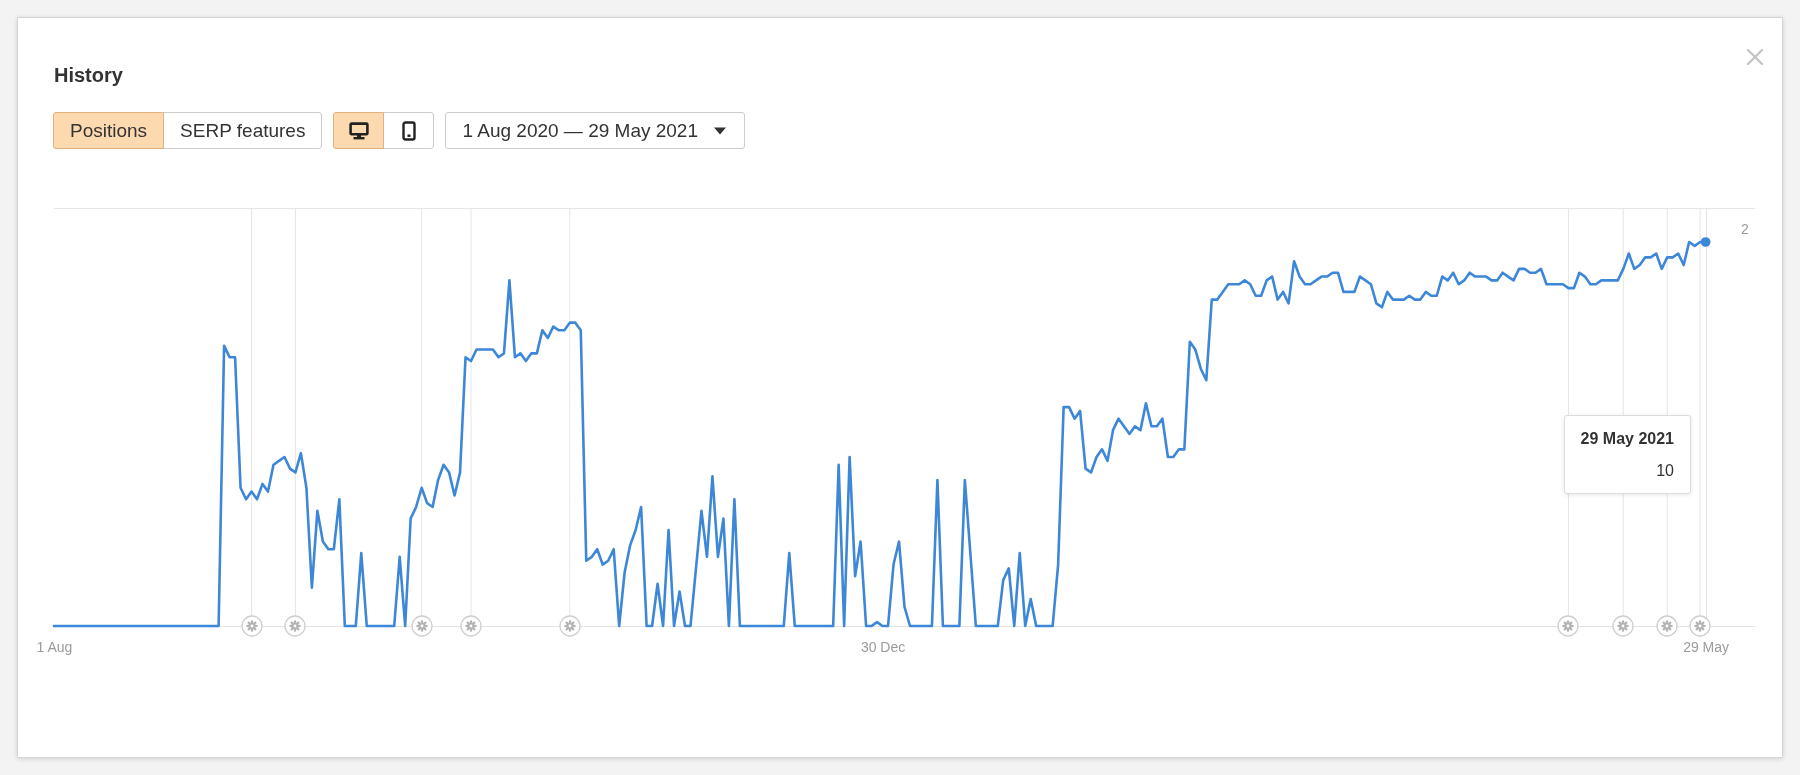 This screenshot has width=1800, height=775. I want to click on chart-title: History, so click(88, 75).